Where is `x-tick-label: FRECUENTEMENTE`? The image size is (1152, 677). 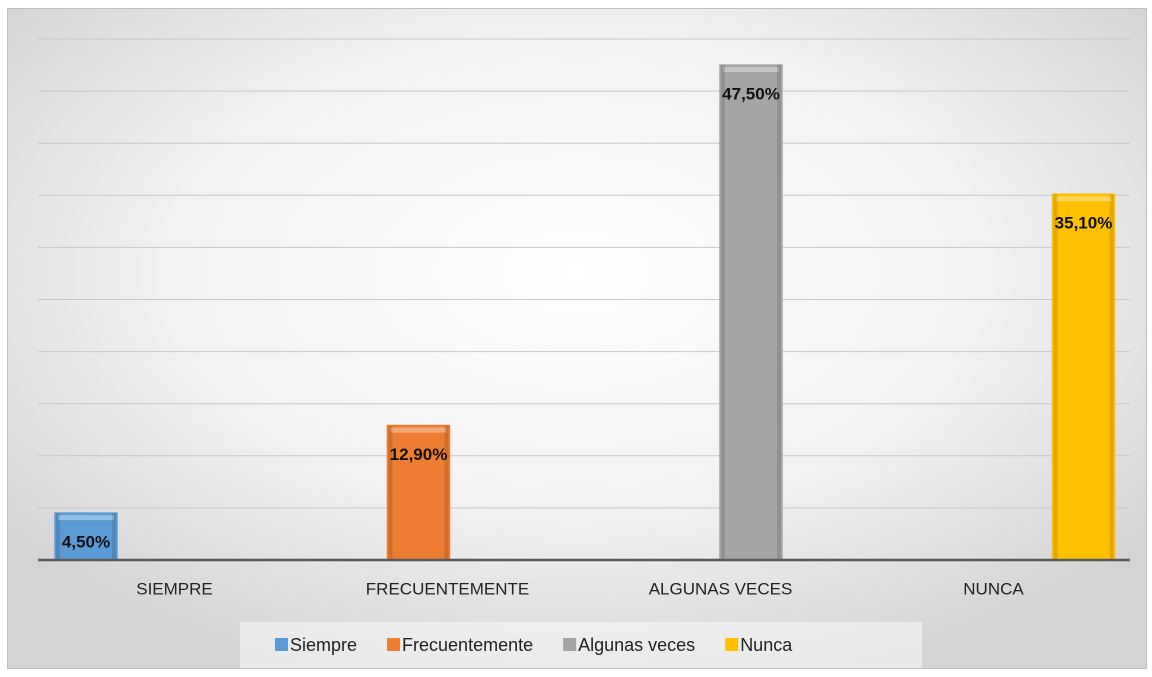
x-tick-label: FRECUENTEMENTE is located at coordinates (447, 588).